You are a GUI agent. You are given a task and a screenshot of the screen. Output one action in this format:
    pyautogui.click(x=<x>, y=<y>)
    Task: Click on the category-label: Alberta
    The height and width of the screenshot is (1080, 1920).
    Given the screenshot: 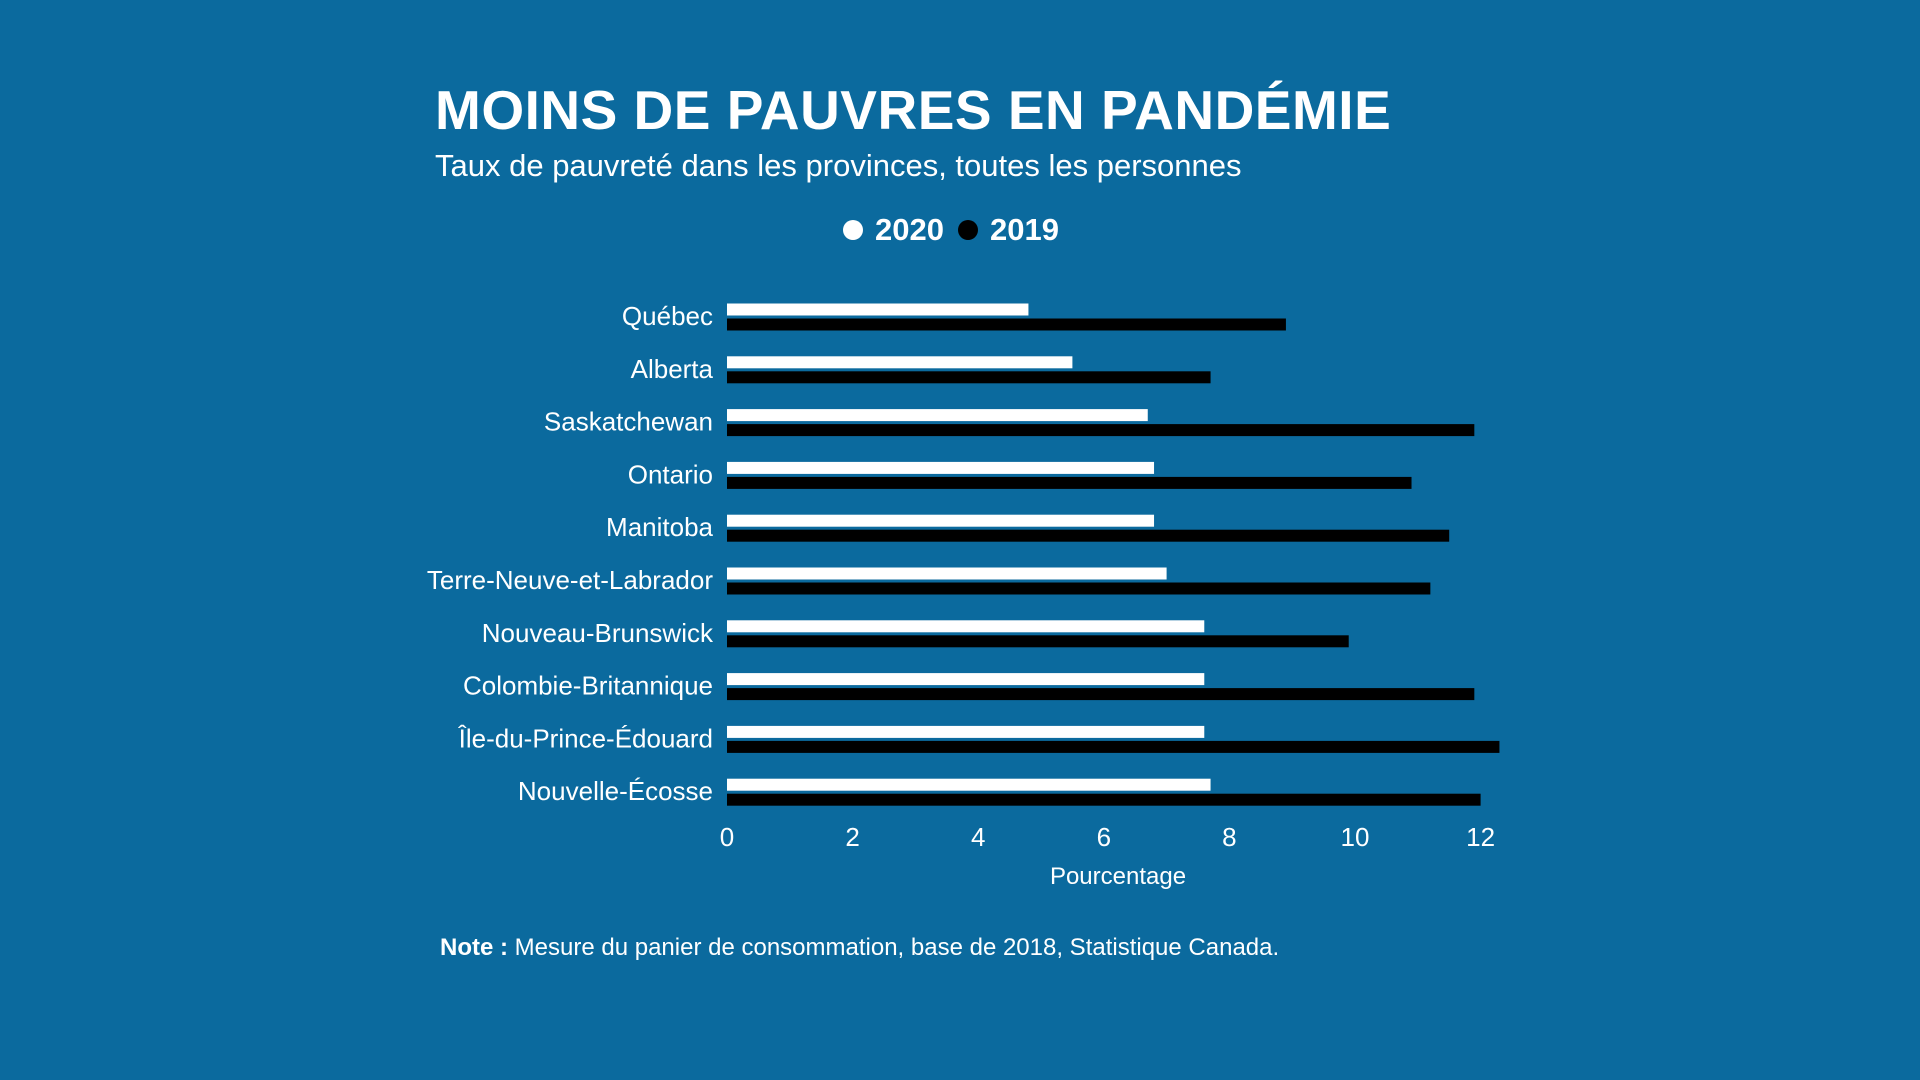 What is the action you would take?
    pyautogui.click(x=672, y=369)
    